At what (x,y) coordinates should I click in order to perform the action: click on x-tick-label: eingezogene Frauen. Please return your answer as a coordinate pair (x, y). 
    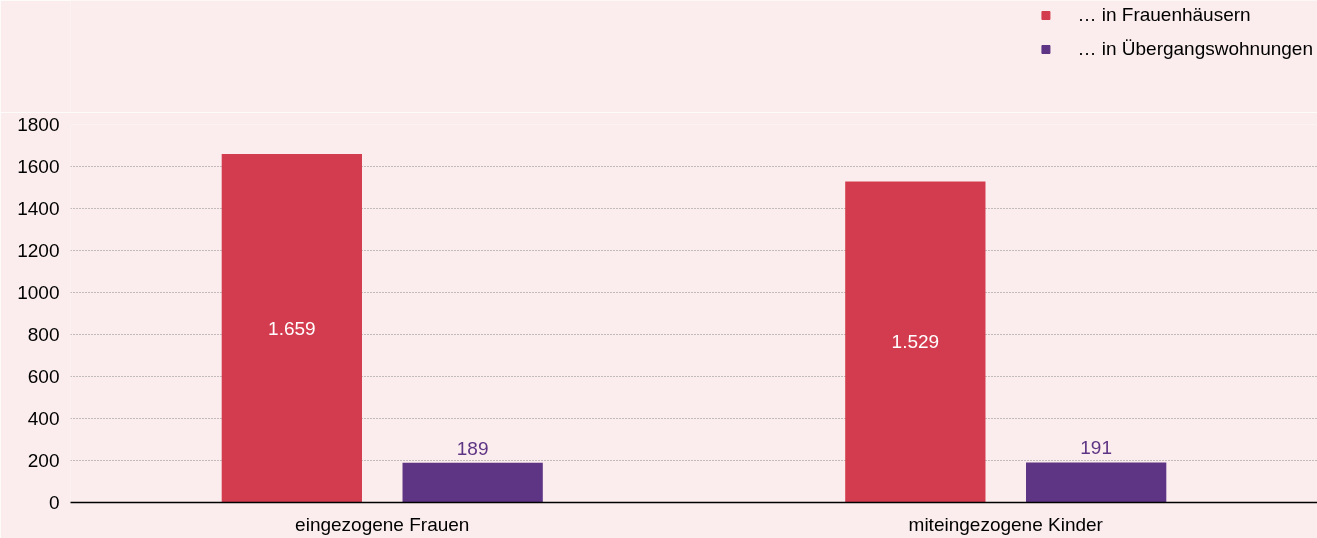
    Looking at the image, I should click on (382, 524).